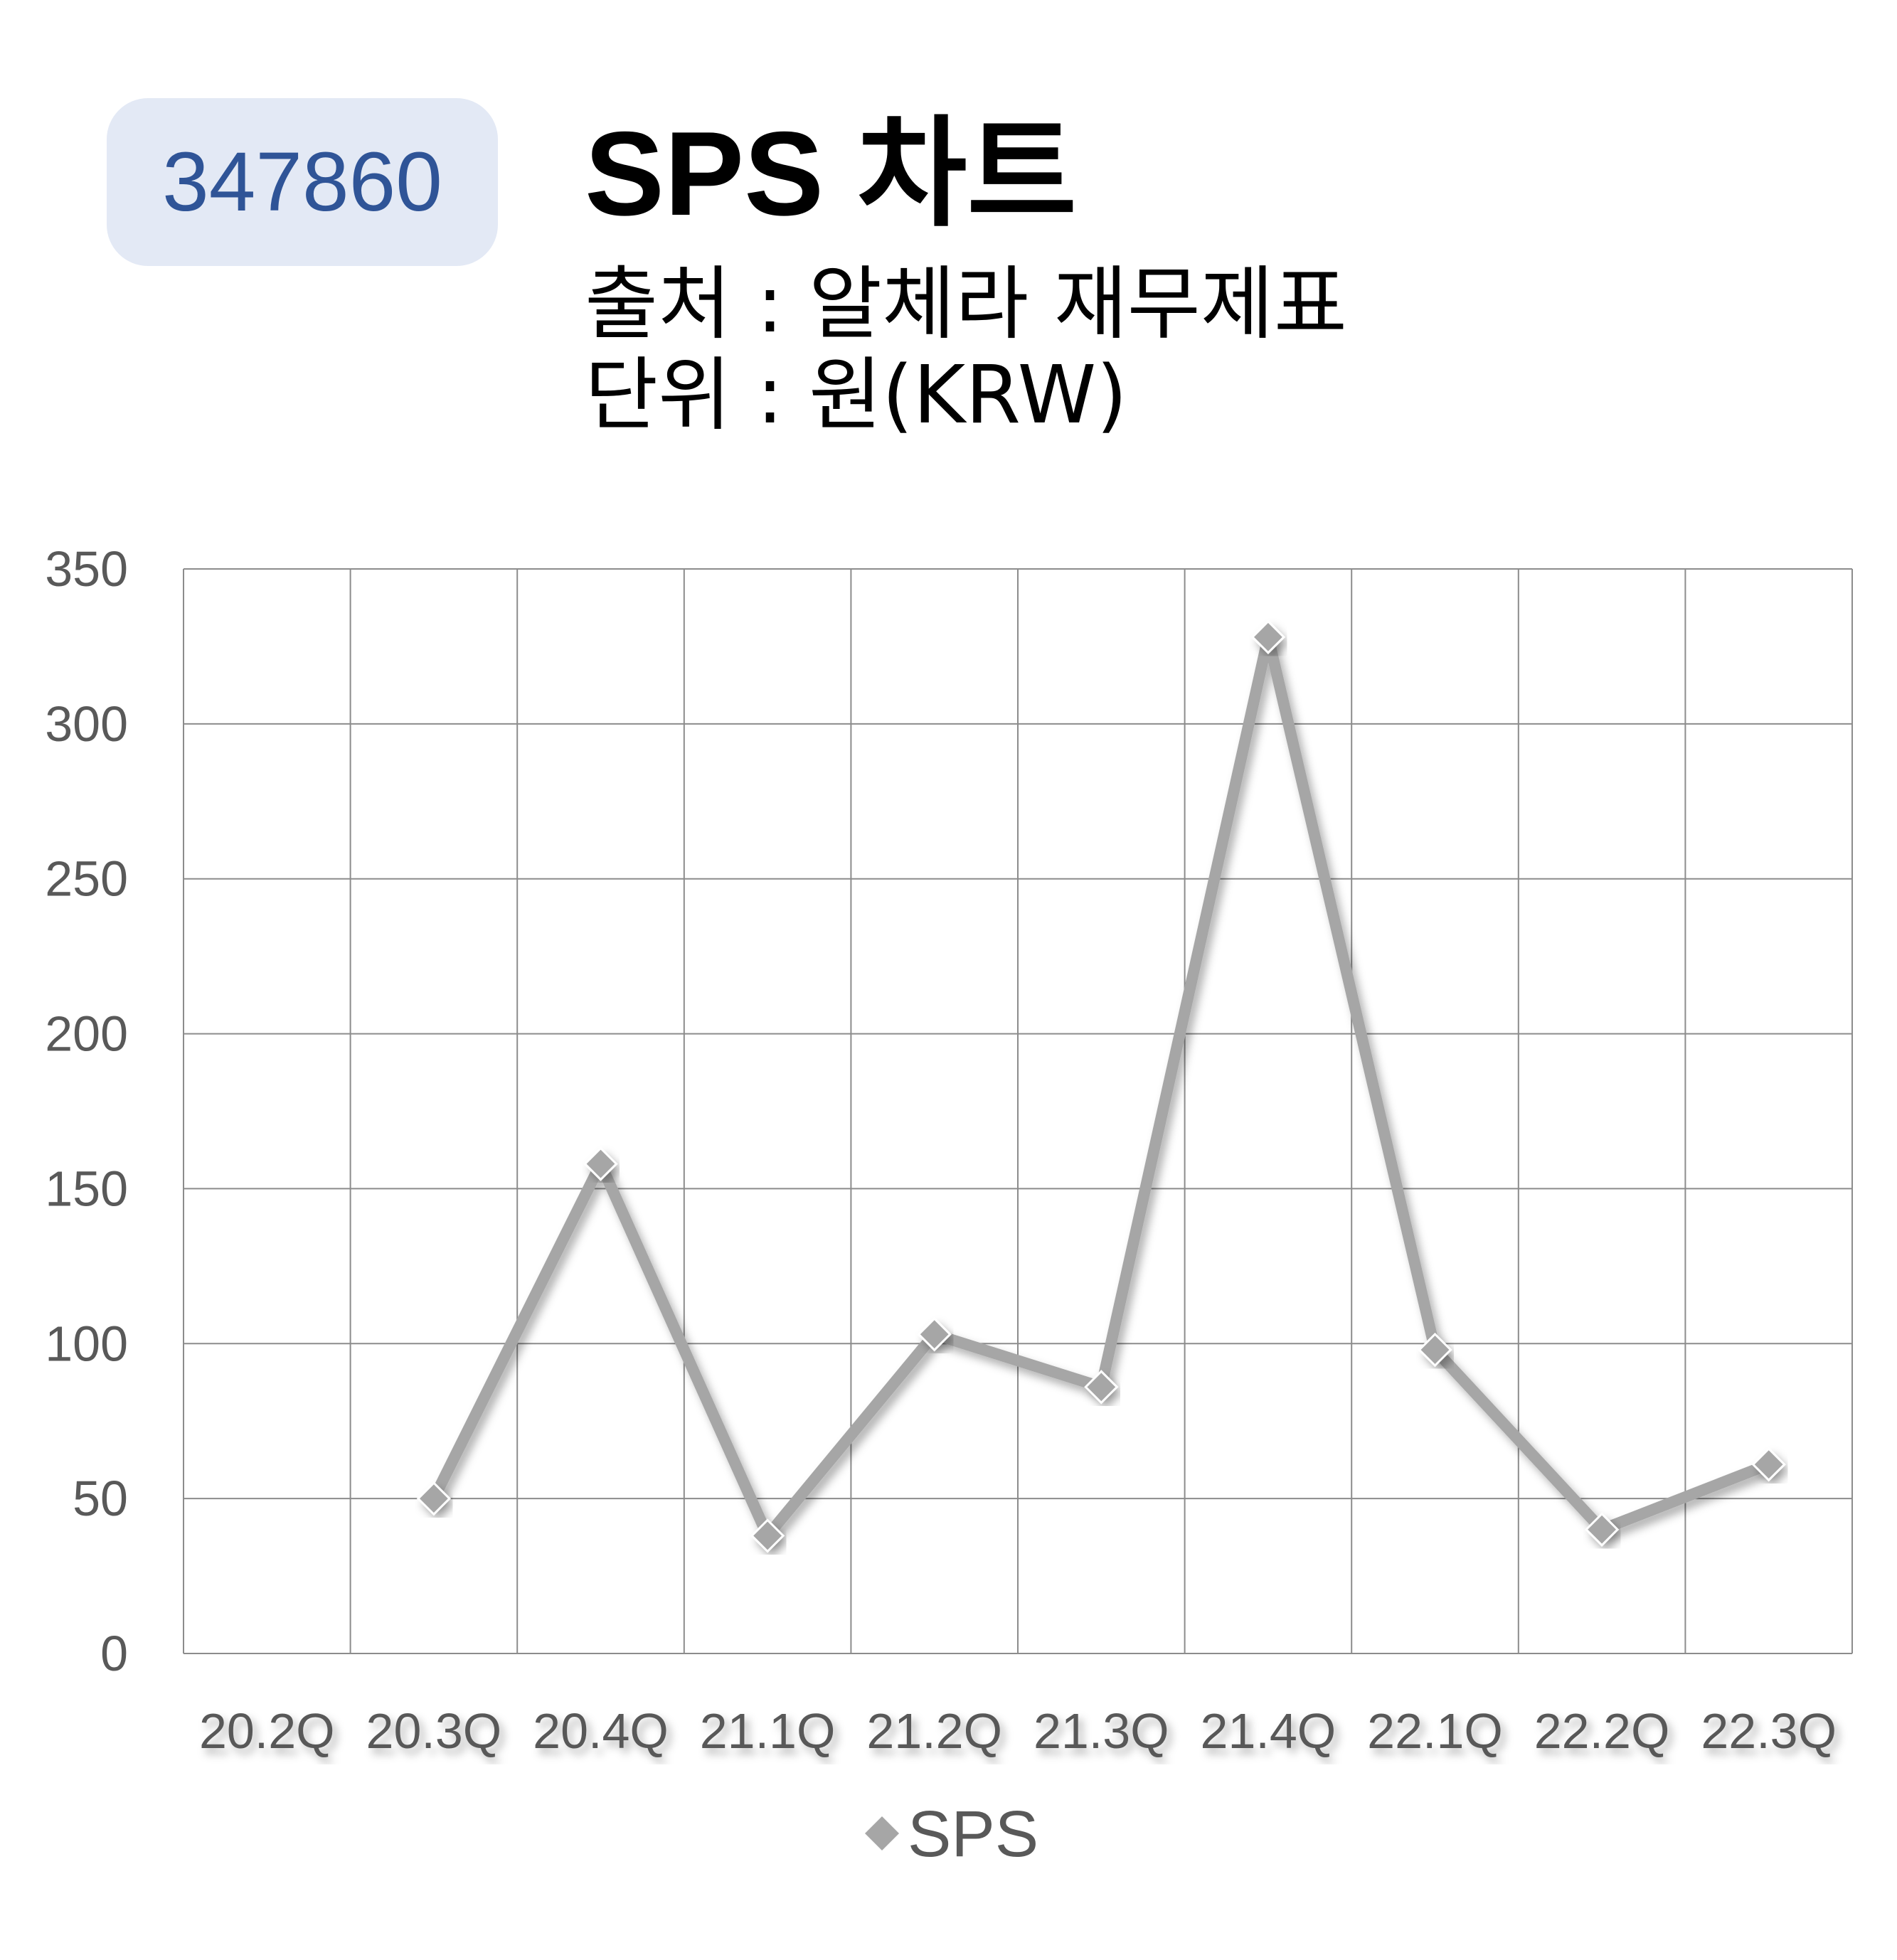 Image resolution: width=1897 pixels, height=1960 pixels. Describe the element at coordinates (856, 395) in the screenshot. I see `unit-label: 단위 : 원(KRW)` at that location.